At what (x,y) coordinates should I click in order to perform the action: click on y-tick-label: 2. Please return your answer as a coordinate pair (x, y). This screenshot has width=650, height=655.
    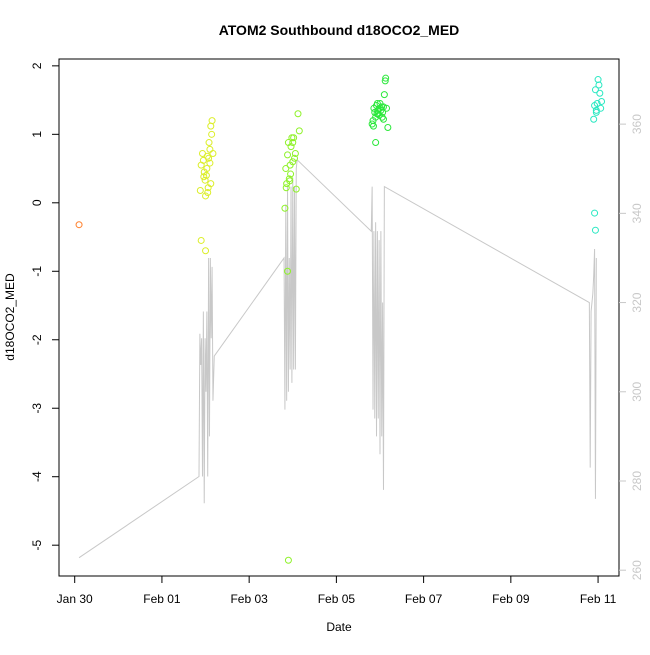
    Looking at the image, I should click on (37, 65).